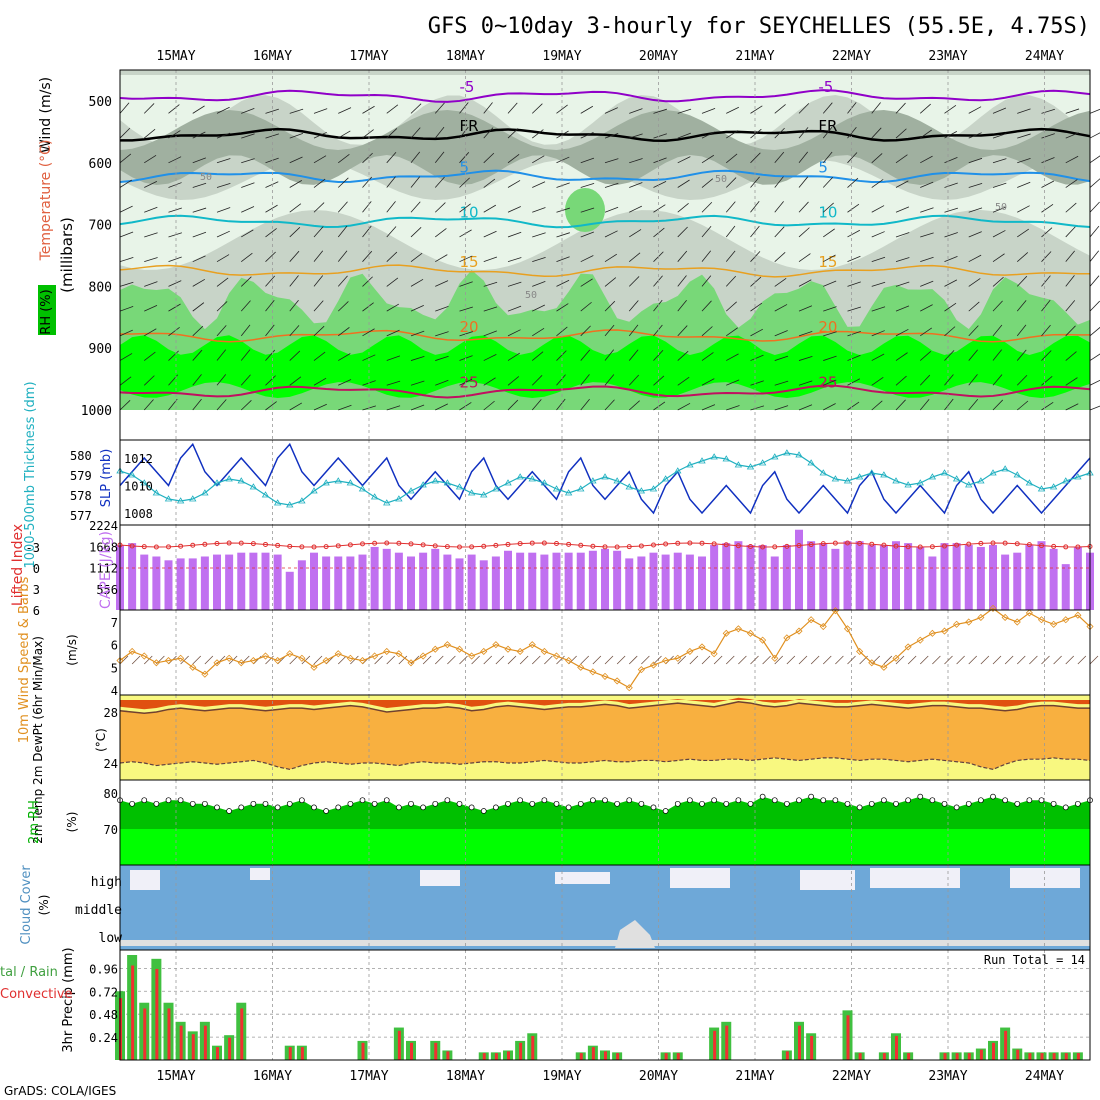 The width and height of the screenshot is (1100, 1100). Describe the element at coordinates (72, 822) in the screenshot. I see `rh2m-unit-label: (%)` at that location.